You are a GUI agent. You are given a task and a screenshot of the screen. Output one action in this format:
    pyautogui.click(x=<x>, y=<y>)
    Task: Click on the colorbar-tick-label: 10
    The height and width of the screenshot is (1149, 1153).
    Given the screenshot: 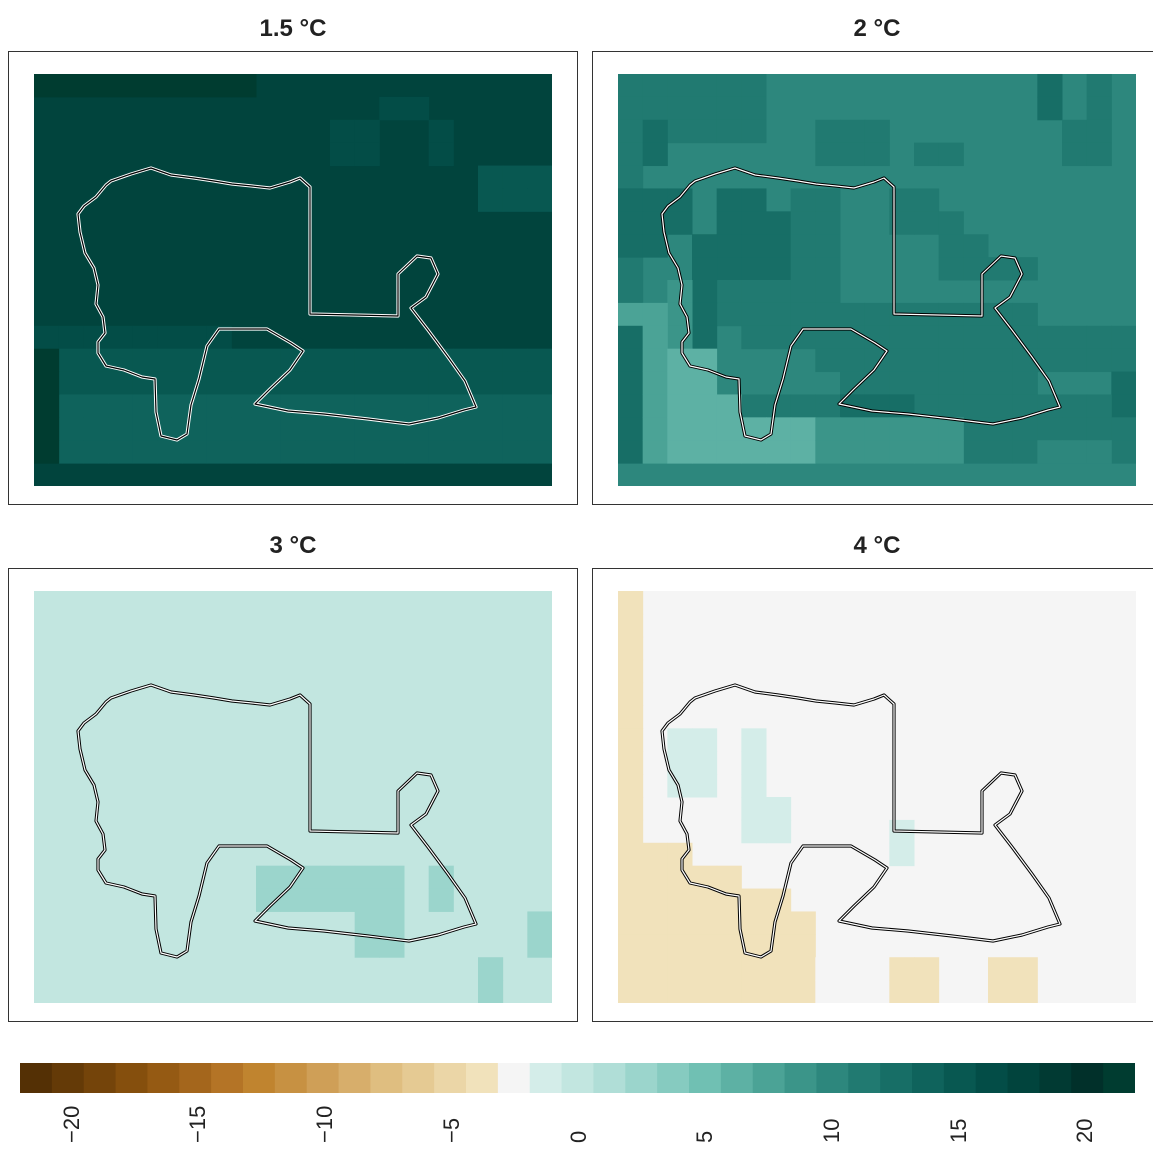 What is the action you would take?
    pyautogui.click(x=831, y=1130)
    